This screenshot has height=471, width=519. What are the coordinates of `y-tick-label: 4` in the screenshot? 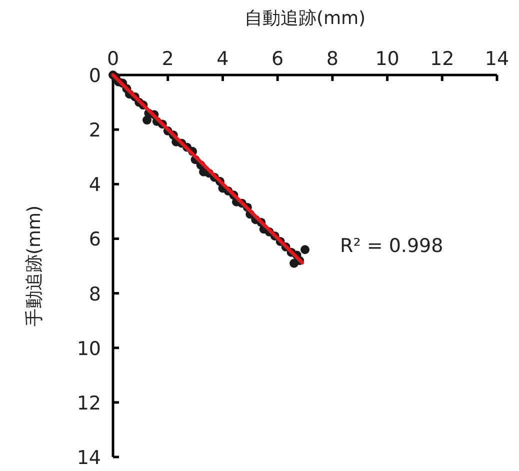 It's located at (94, 185).